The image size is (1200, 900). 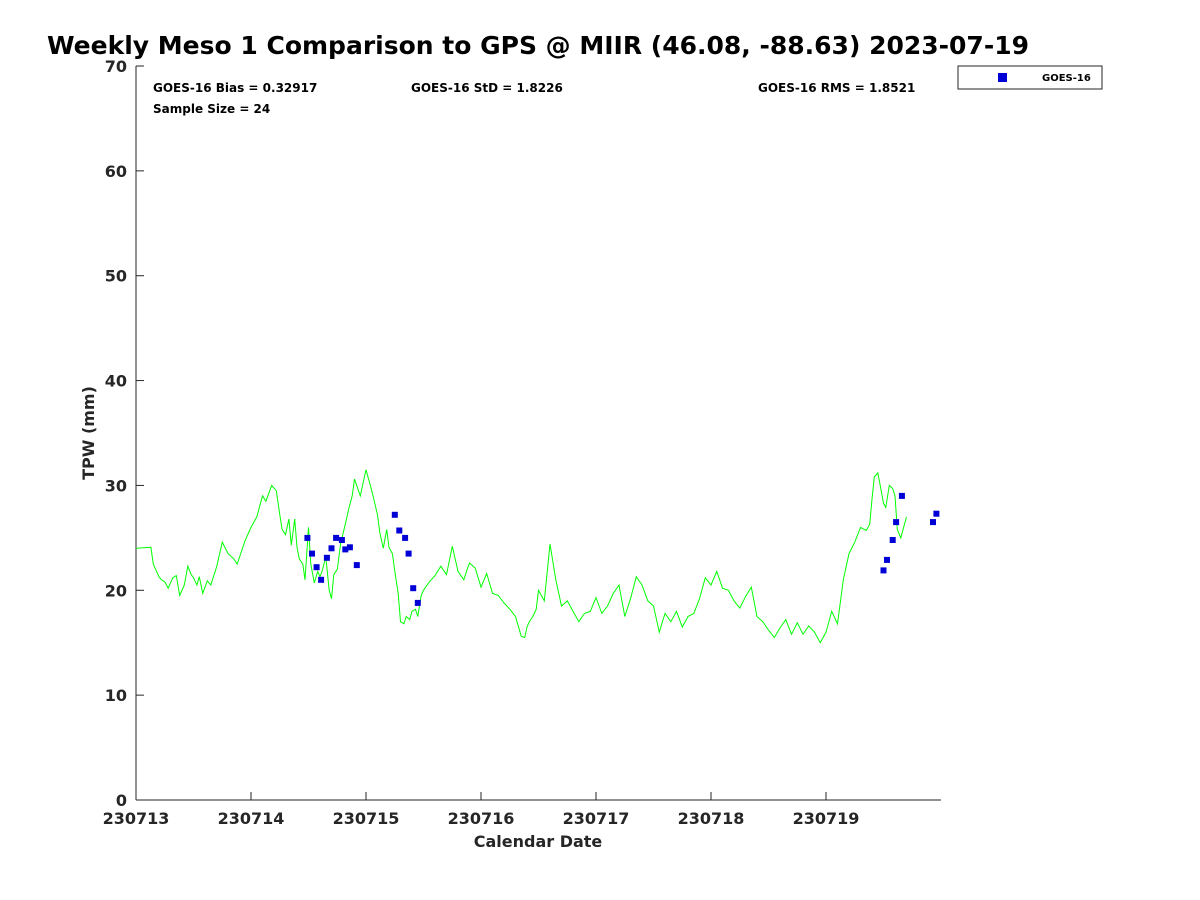 What do you see at coordinates (116, 66) in the screenshot?
I see `y-tick-label: 70` at bounding box center [116, 66].